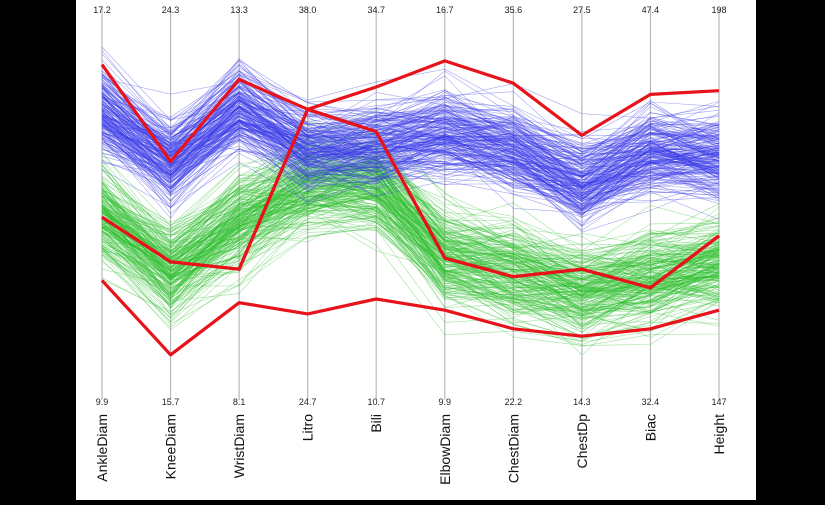 The image size is (825, 505). Describe the element at coordinates (102, 10) in the screenshot. I see `axis-max-label-0: 17.2` at that location.